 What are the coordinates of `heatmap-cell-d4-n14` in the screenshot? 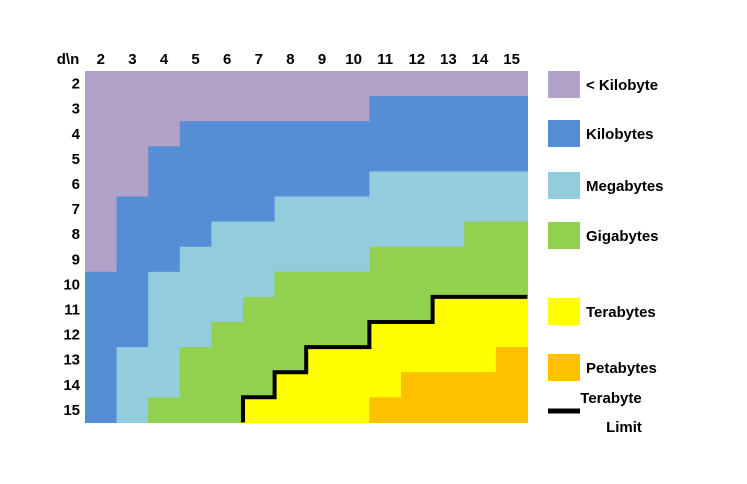 It's located at (480, 134).